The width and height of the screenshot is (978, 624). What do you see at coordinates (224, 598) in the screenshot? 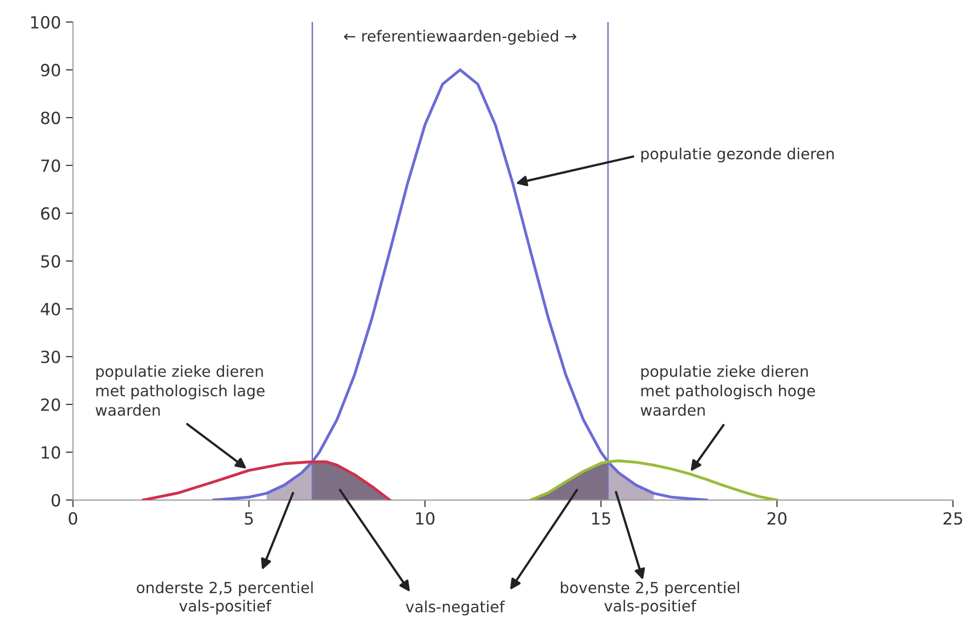
I see `text: onderste 2,5 percentiel vals-positief` at bounding box center [224, 598].